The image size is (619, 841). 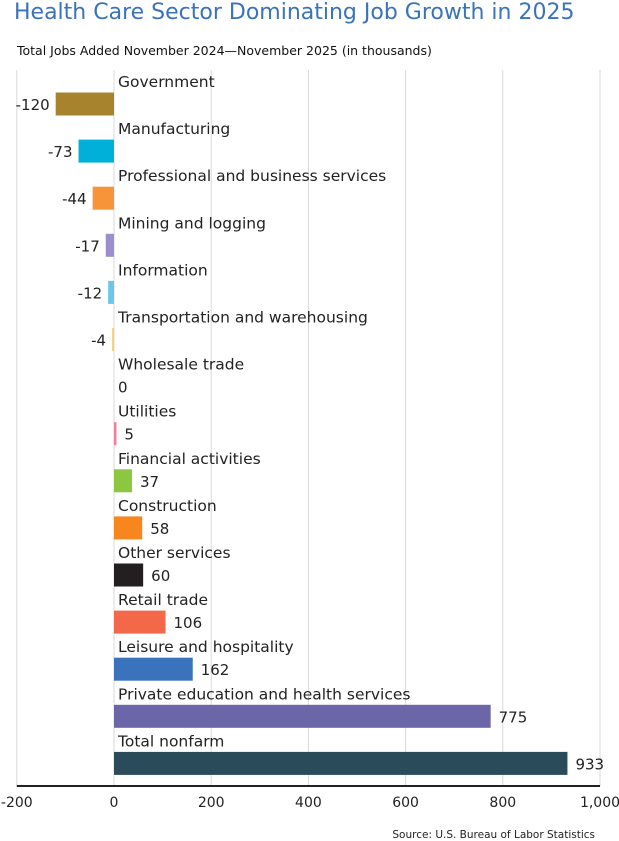 What do you see at coordinates (90, 293) in the screenshot?
I see `data-label: -12` at bounding box center [90, 293].